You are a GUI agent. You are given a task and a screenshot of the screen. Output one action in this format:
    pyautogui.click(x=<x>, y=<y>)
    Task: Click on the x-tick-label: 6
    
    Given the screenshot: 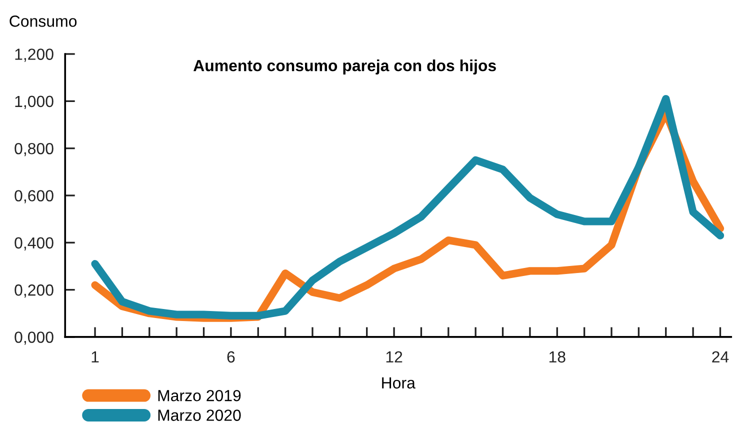 What is the action you would take?
    pyautogui.click(x=231, y=357)
    